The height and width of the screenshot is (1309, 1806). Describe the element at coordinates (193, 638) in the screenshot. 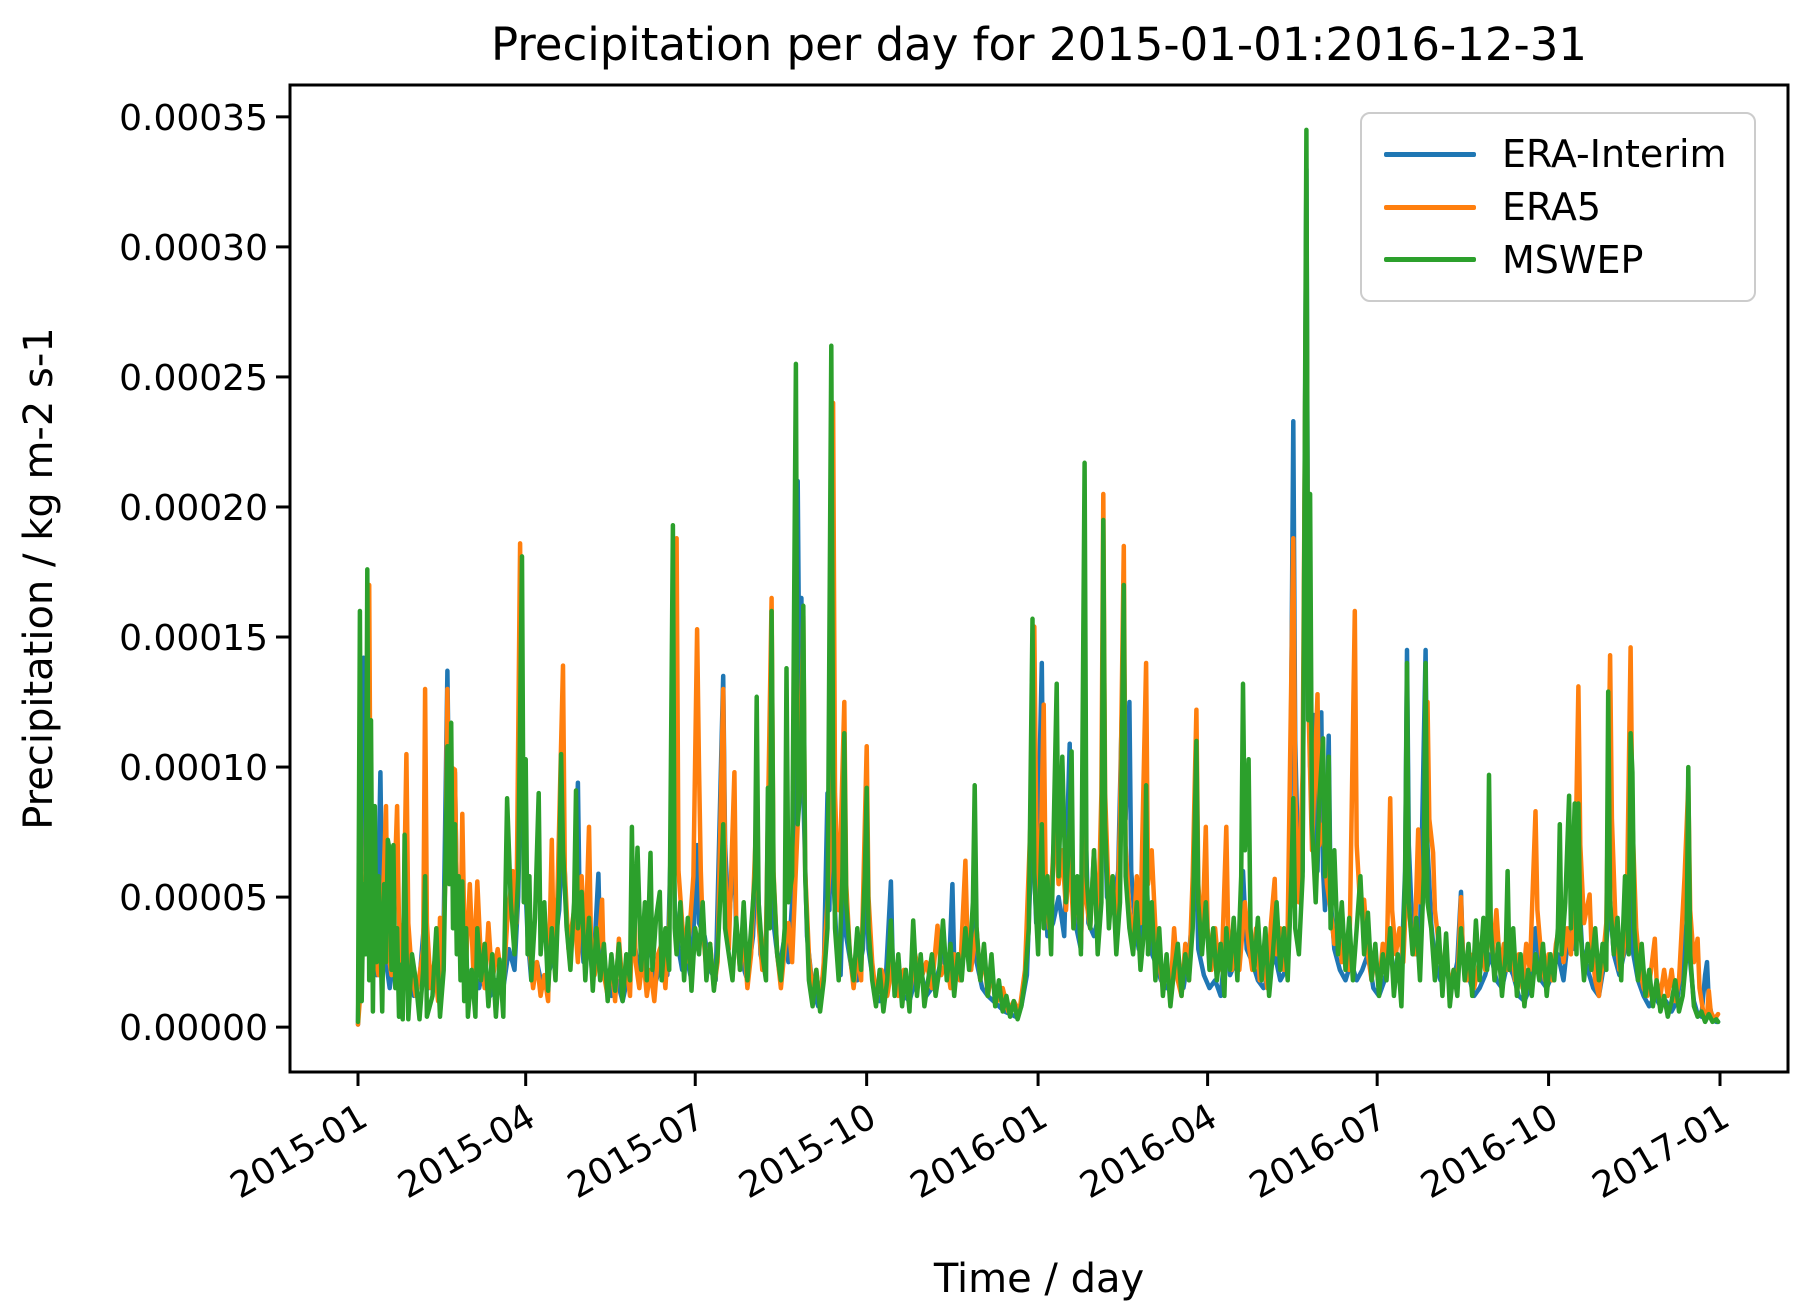

I see `y-tick-label: 0.00015` at that location.